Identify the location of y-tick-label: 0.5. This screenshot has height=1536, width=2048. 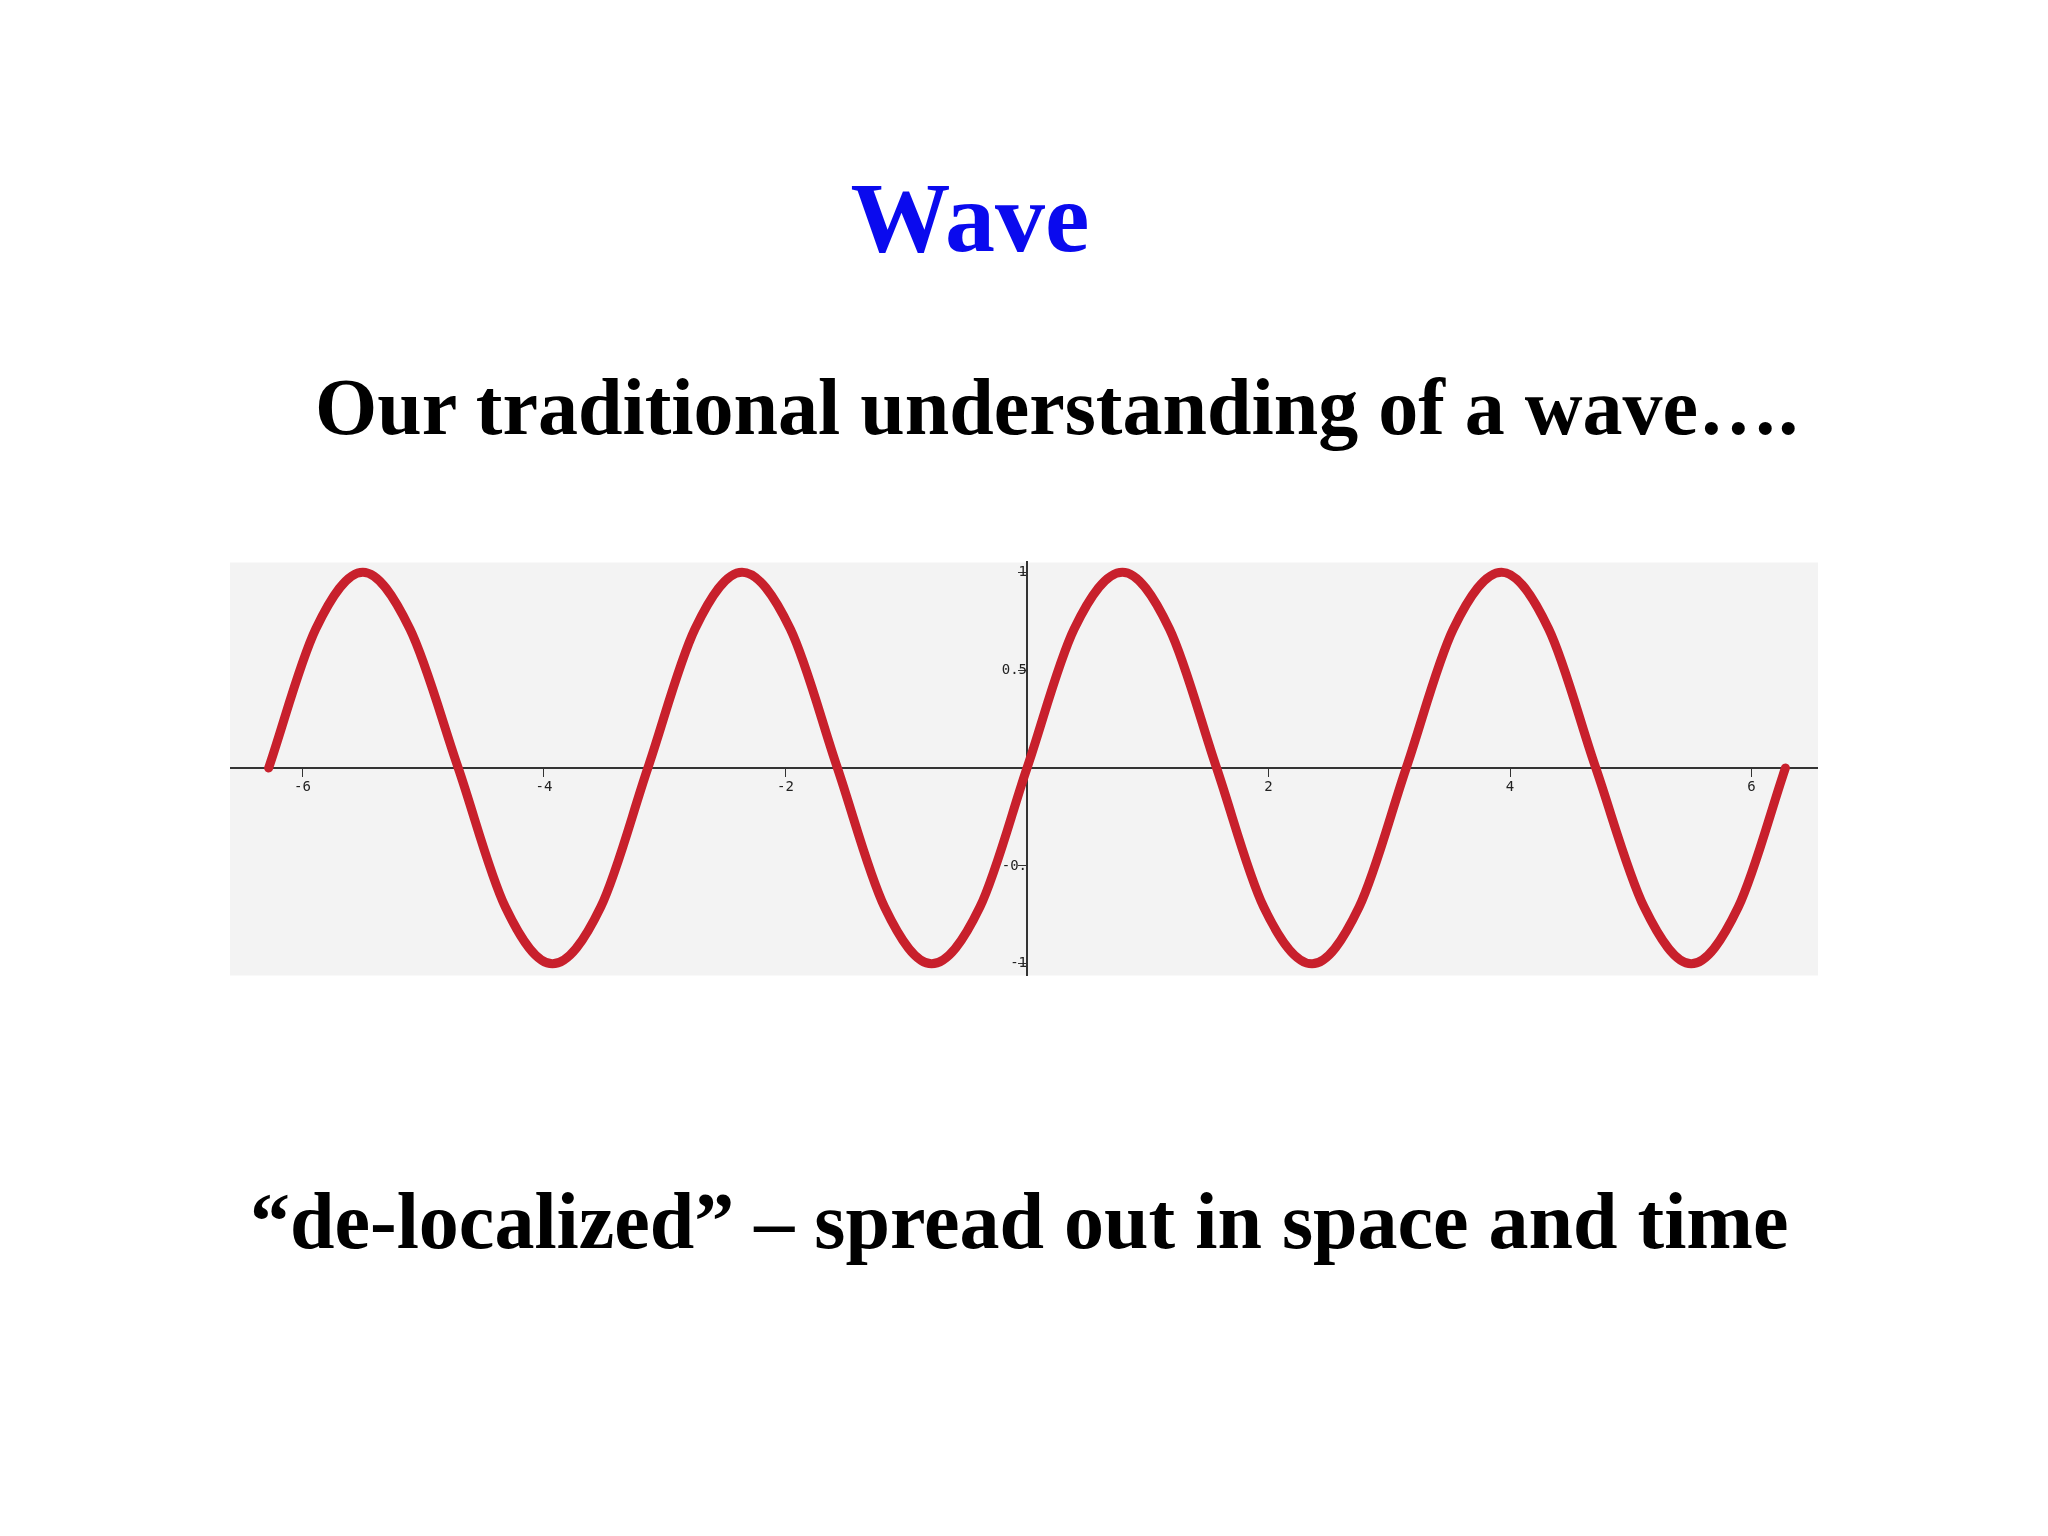
(1014, 668).